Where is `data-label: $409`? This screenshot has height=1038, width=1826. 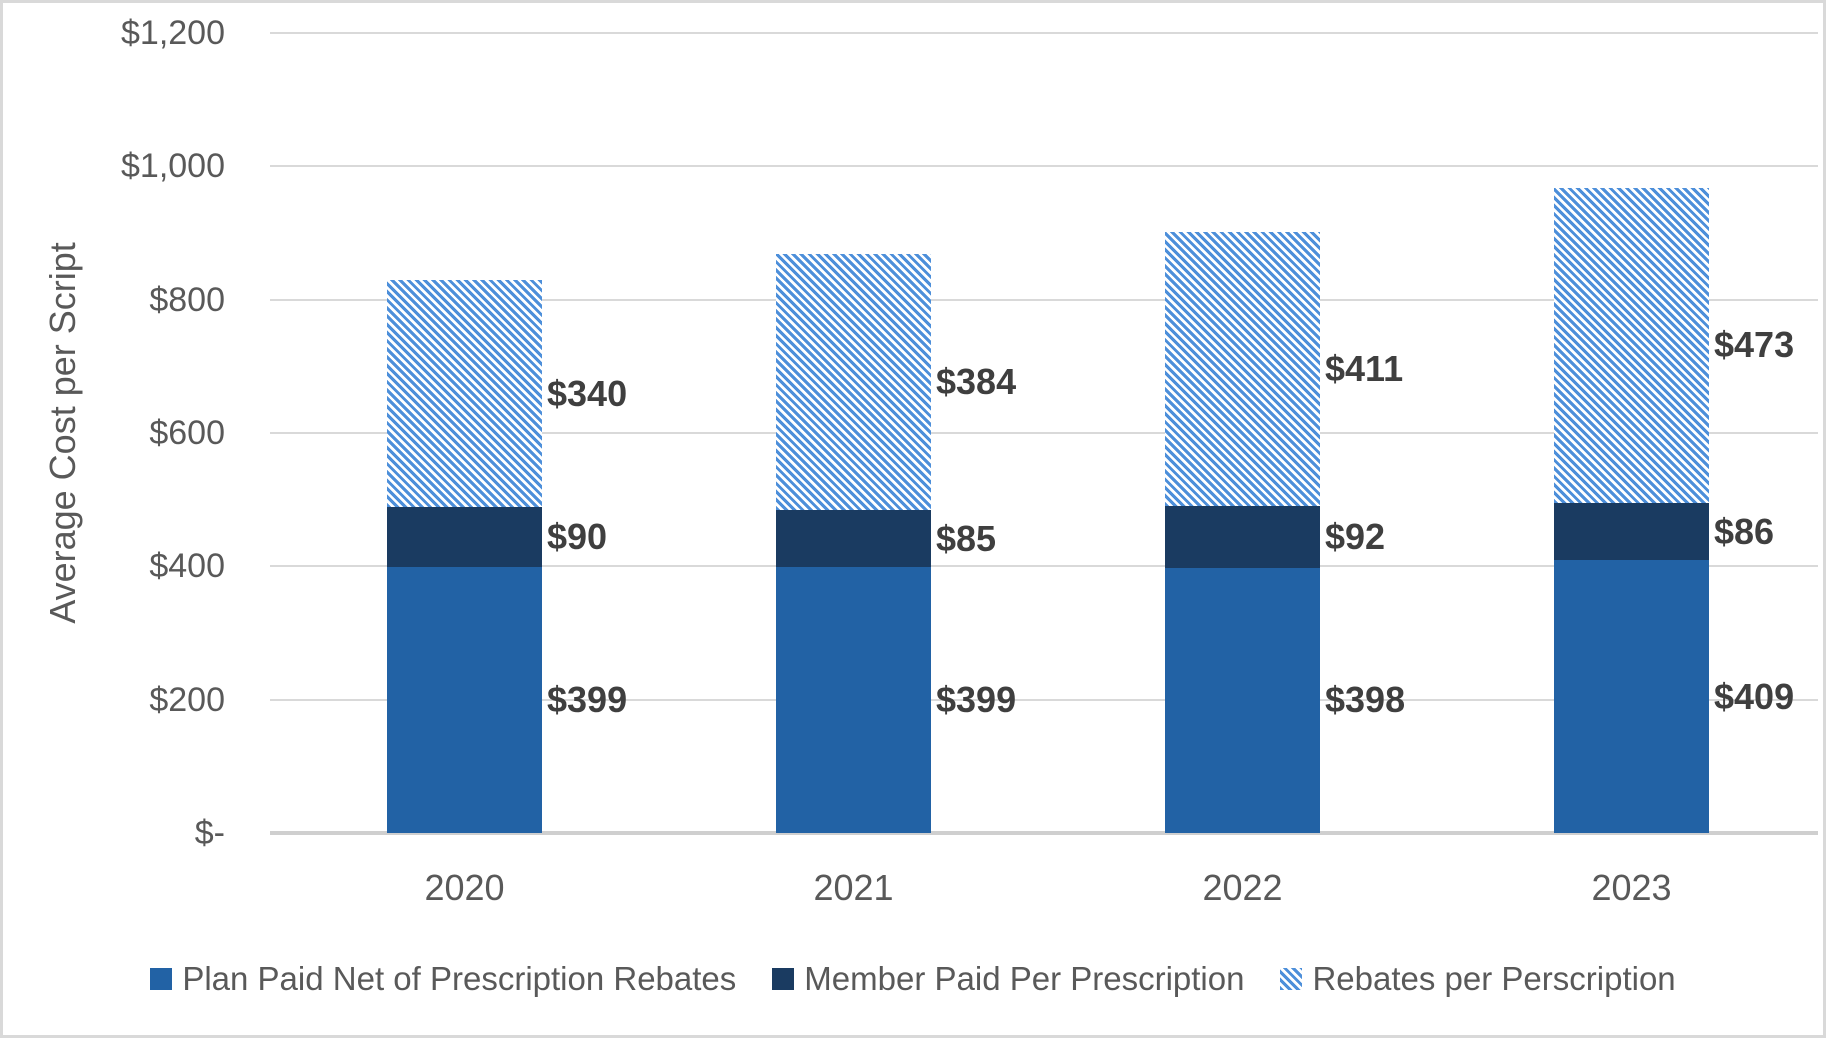 data-label: $409 is located at coordinates (1754, 696).